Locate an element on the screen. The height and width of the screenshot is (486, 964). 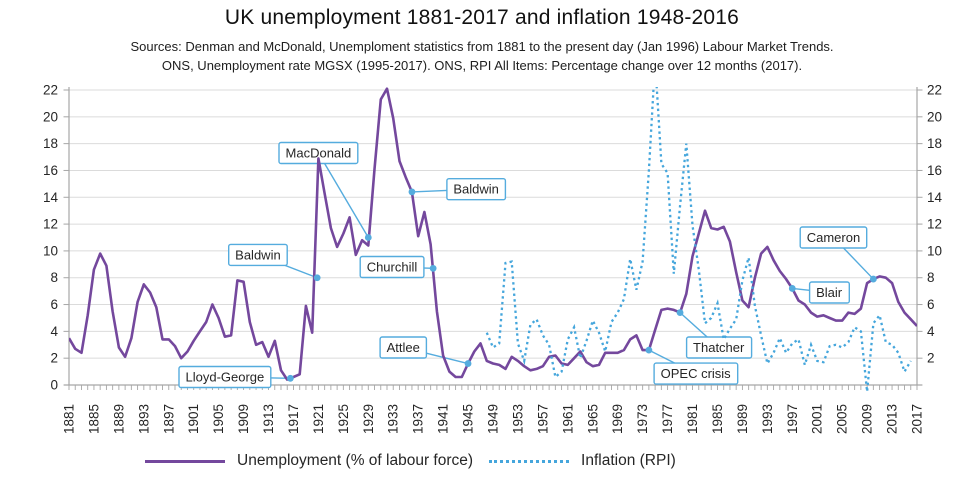
annotation-attlee: Attlee is located at coordinates (403, 347).